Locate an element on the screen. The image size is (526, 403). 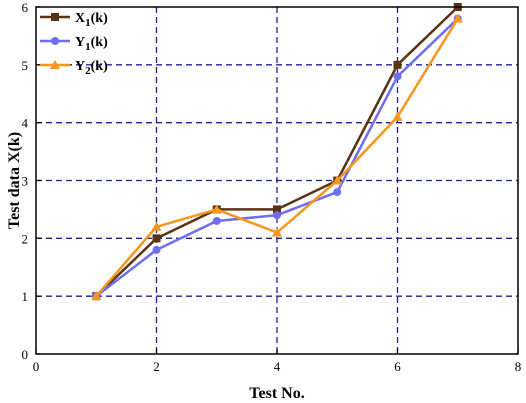
x-axis-title: Test No. is located at coordinates (276, 393).